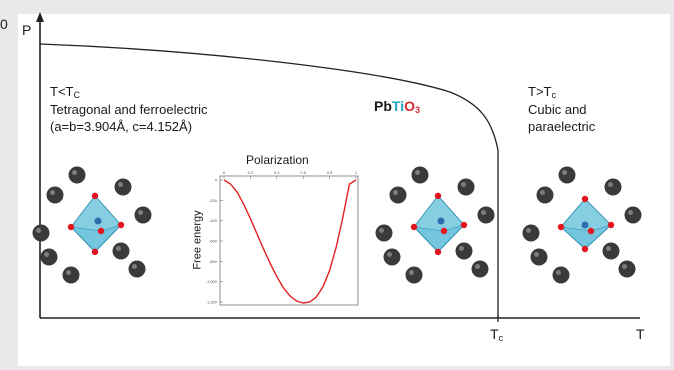 The width and height of the screenshot is (674, 370). I want to click on edge-digit: 0, so click(4, 24).